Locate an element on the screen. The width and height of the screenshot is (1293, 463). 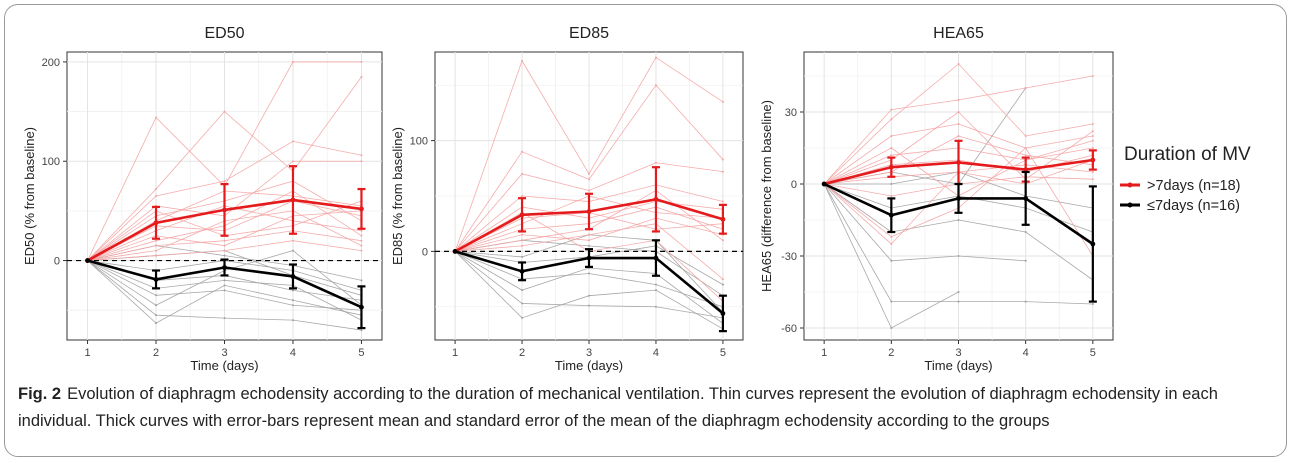
panel-title: ED85 is located at coordinates (589, 33).